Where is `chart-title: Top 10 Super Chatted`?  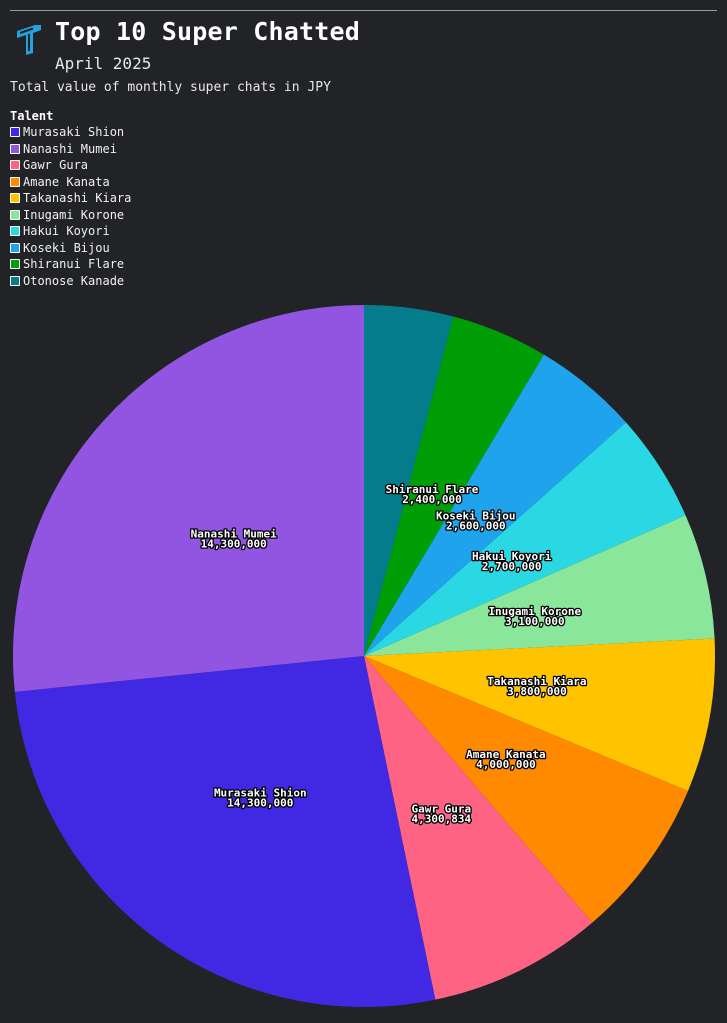
chart-title: Top 10 Super Chatted is located at coordinates (208, 31).